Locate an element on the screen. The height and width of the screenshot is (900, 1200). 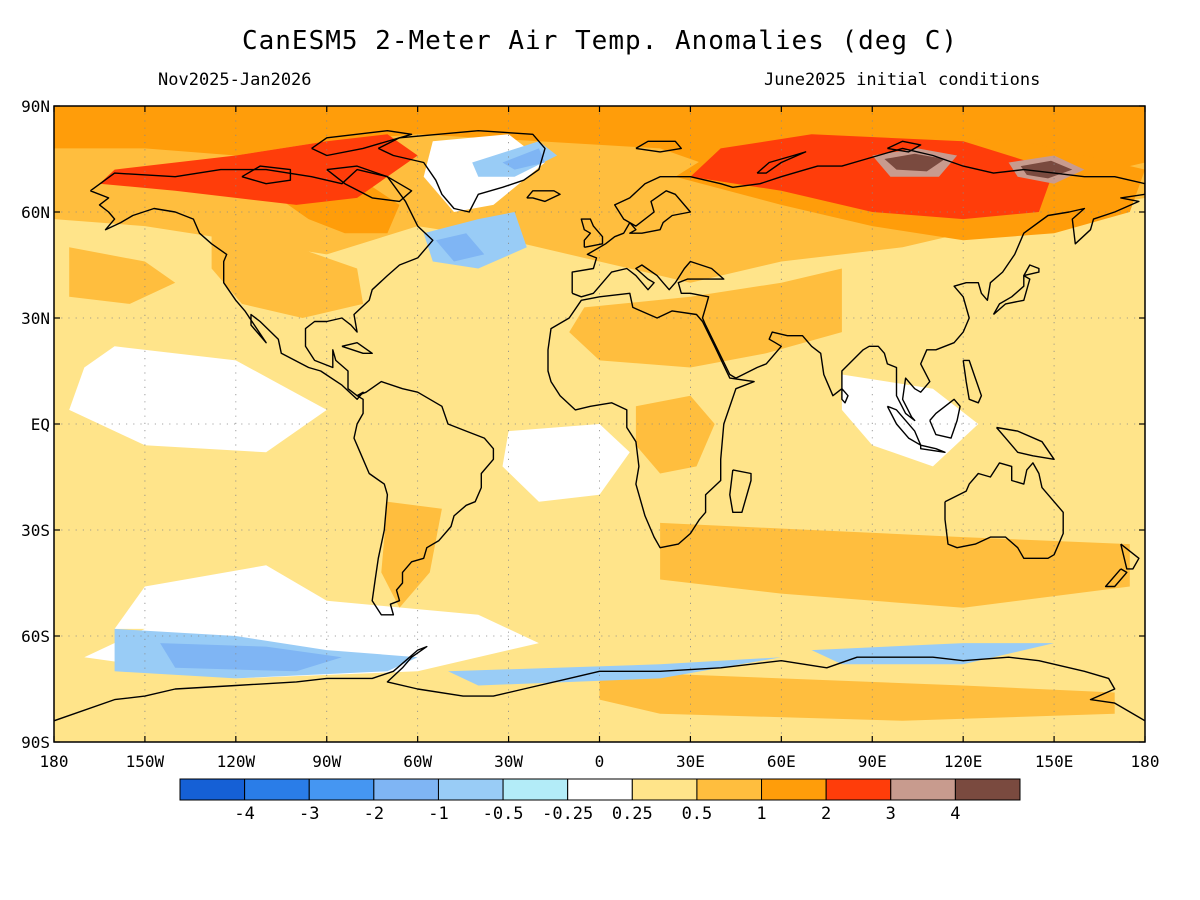
anomaly-region-s-america is located at coordinates (411, 554).